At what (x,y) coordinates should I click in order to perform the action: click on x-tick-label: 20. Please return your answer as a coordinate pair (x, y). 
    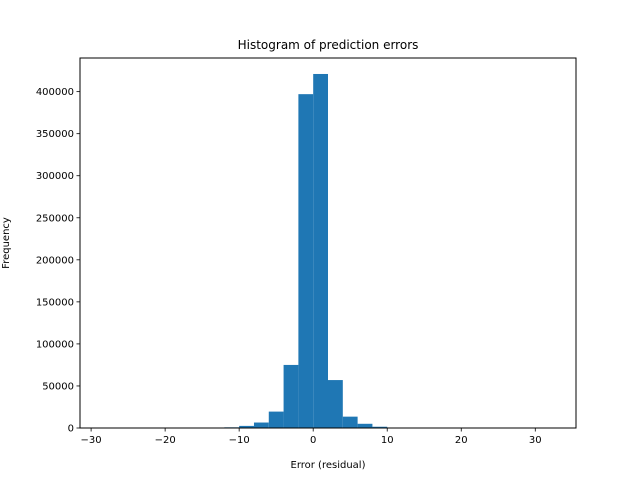
    Looking at the image, I should click on (461, 440).